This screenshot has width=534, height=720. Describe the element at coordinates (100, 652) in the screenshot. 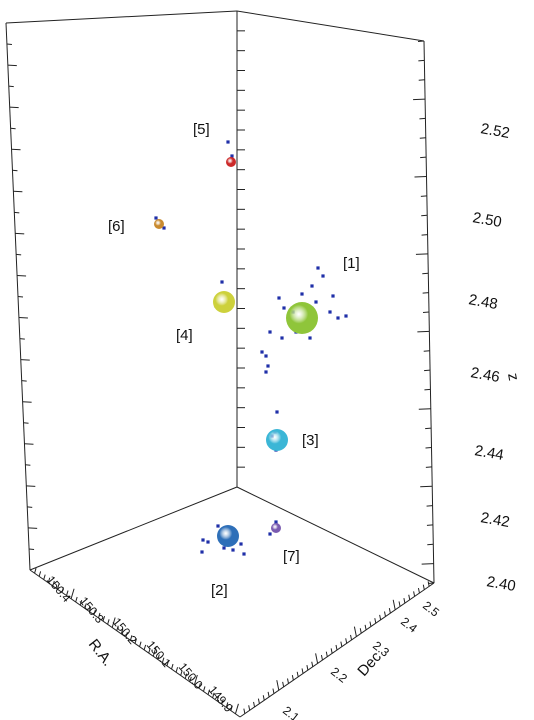

I see `ra-axis-label: R.A.` at that location.